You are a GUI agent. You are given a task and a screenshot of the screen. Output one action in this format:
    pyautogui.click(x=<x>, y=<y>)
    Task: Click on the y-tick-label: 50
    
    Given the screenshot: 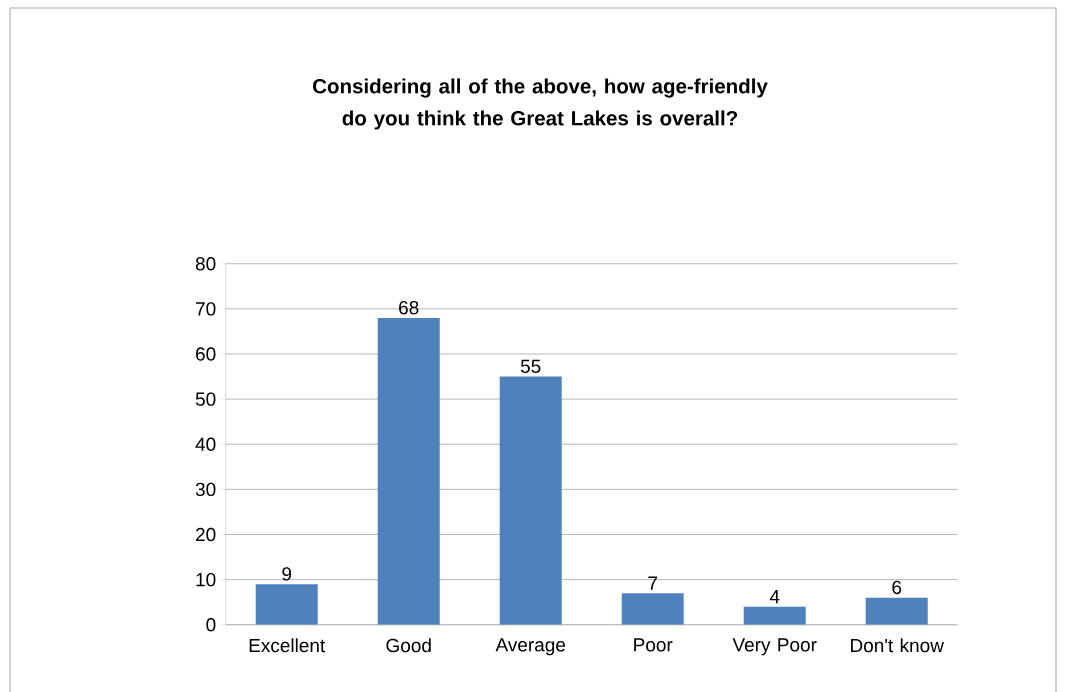 What is the action you would take?
    pyautogui.click(x=205, y=399)
    